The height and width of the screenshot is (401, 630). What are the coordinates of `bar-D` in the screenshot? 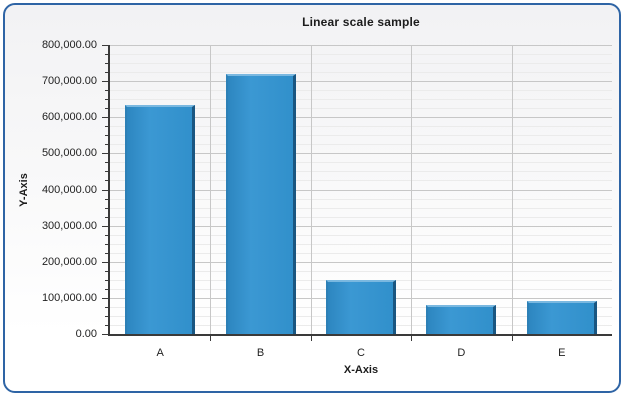 It's located at (461, 319).